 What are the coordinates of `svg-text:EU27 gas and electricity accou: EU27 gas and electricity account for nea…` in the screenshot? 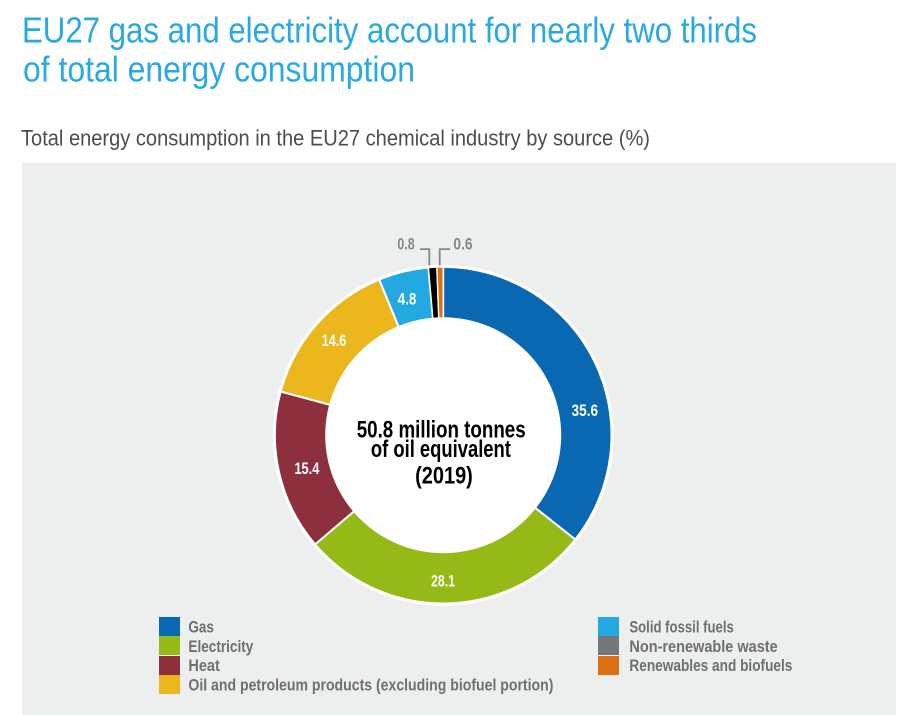 It's located at (389, 29).